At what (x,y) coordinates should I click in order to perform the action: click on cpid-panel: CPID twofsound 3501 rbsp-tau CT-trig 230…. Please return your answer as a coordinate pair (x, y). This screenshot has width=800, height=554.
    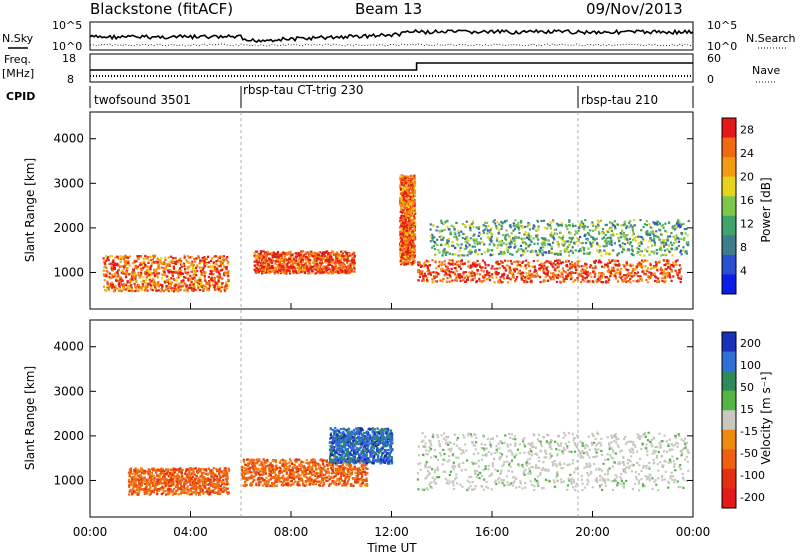
    Looking at the image, I should click on (350, 95).